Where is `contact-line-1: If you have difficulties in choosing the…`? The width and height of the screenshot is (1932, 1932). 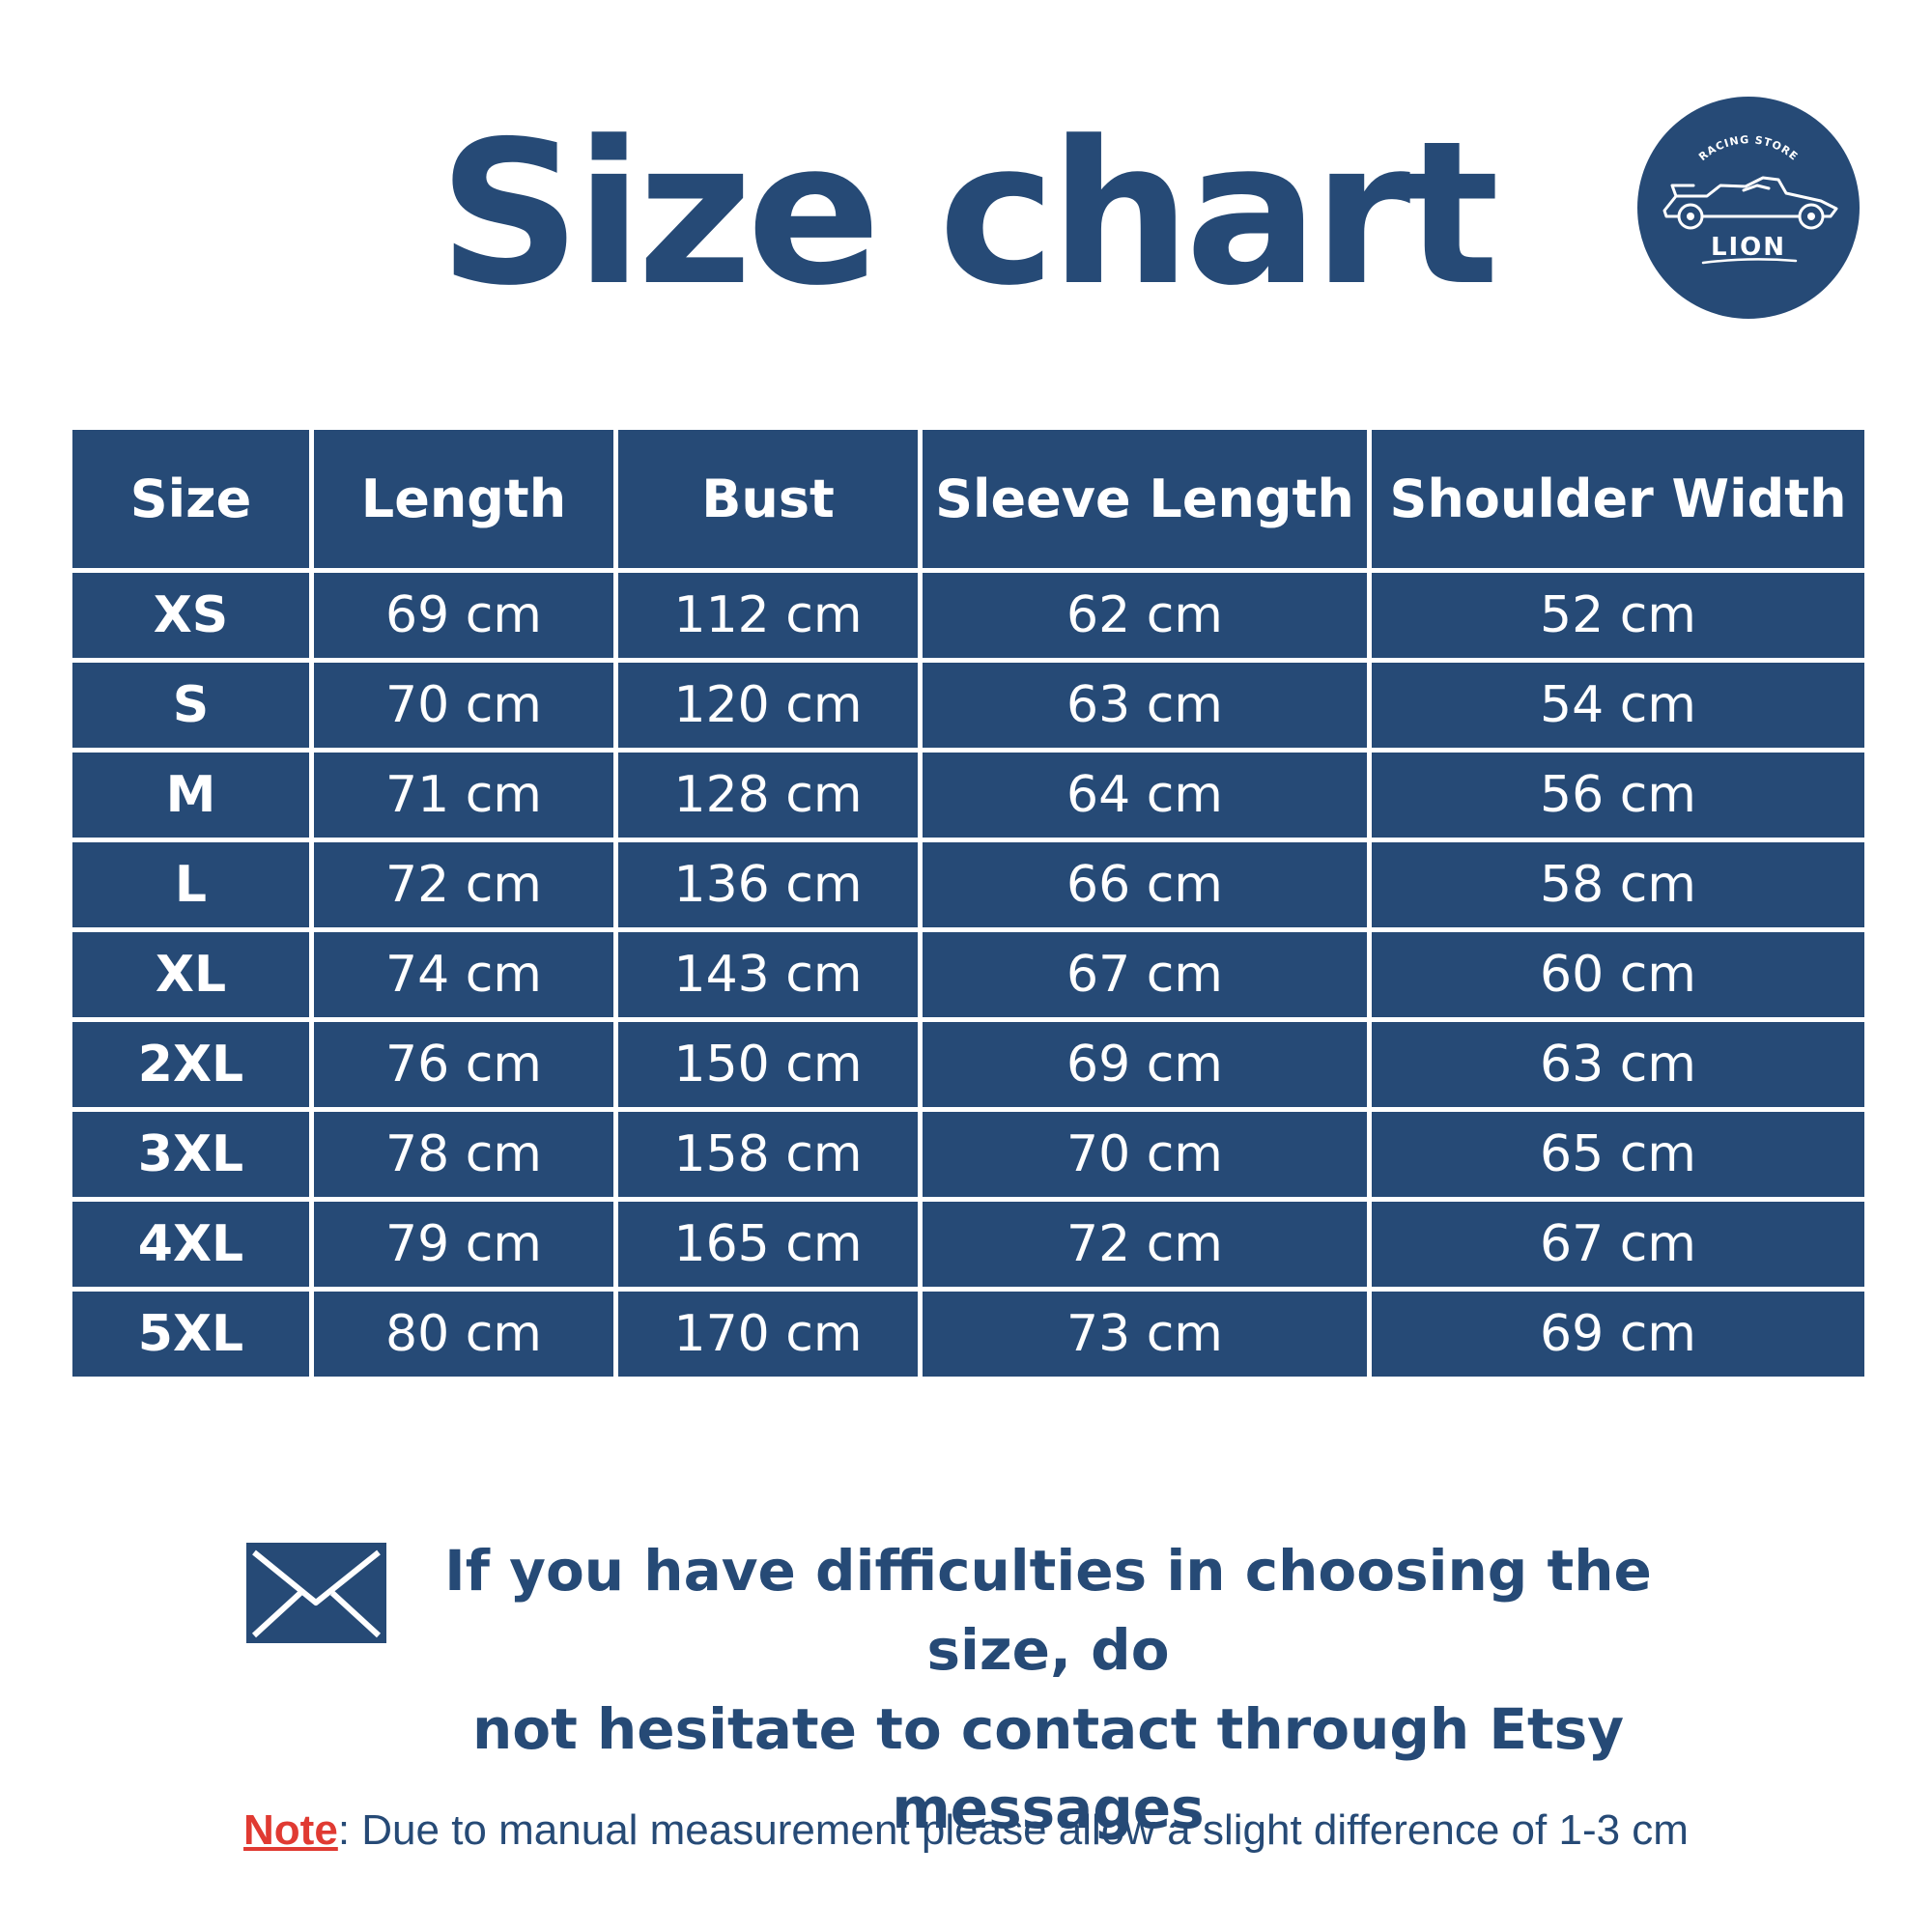
contact-line-1: If you have difficulties in choosing the… is located at coordinates (1048, 1610).